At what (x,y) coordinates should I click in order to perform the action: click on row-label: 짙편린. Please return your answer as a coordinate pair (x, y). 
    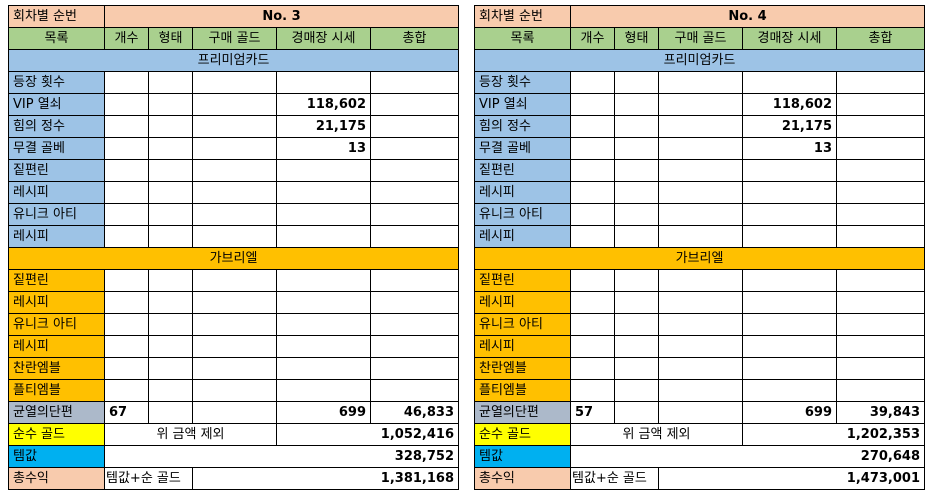
    Looking at the image, I should click on (522, 280).